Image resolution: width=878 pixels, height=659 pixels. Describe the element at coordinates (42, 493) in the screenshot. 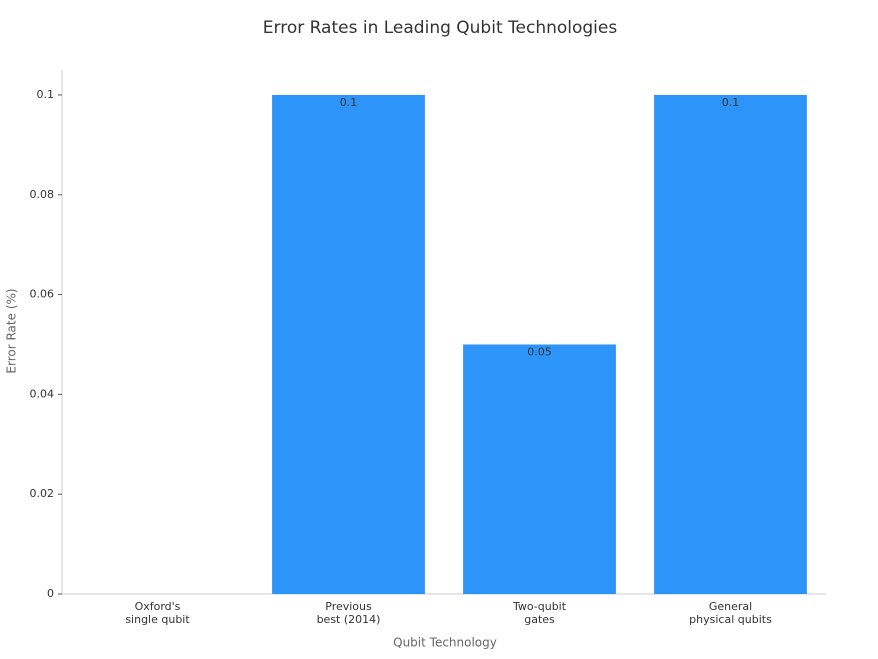

I see `y-tick-label: 0.02` at that location.